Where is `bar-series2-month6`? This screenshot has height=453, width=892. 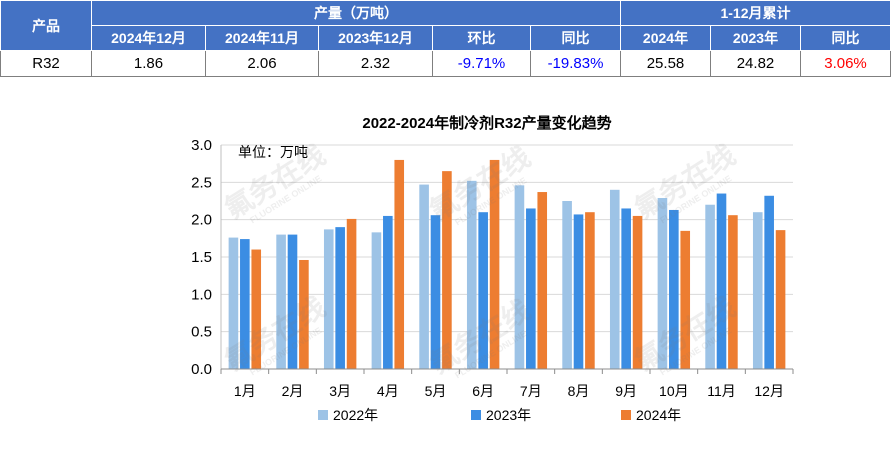 bar-series2-month6 is located at coordinates (483, 290).